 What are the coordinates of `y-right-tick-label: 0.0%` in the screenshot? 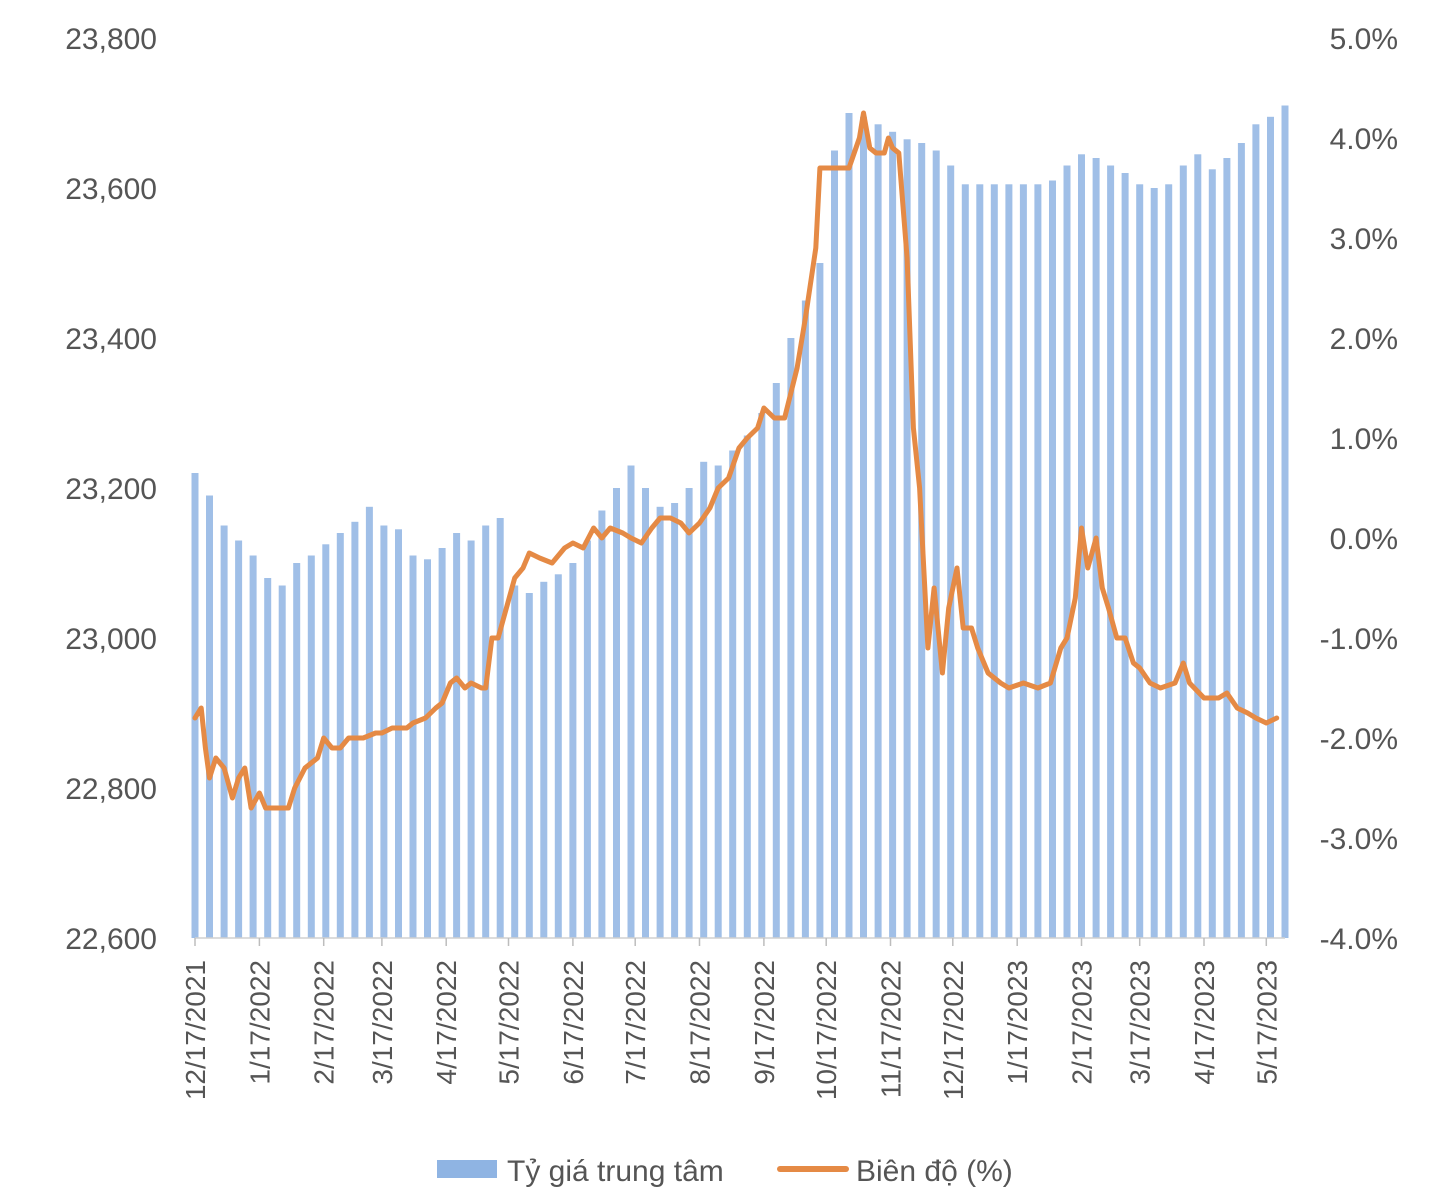 It's located at (1364, 539).